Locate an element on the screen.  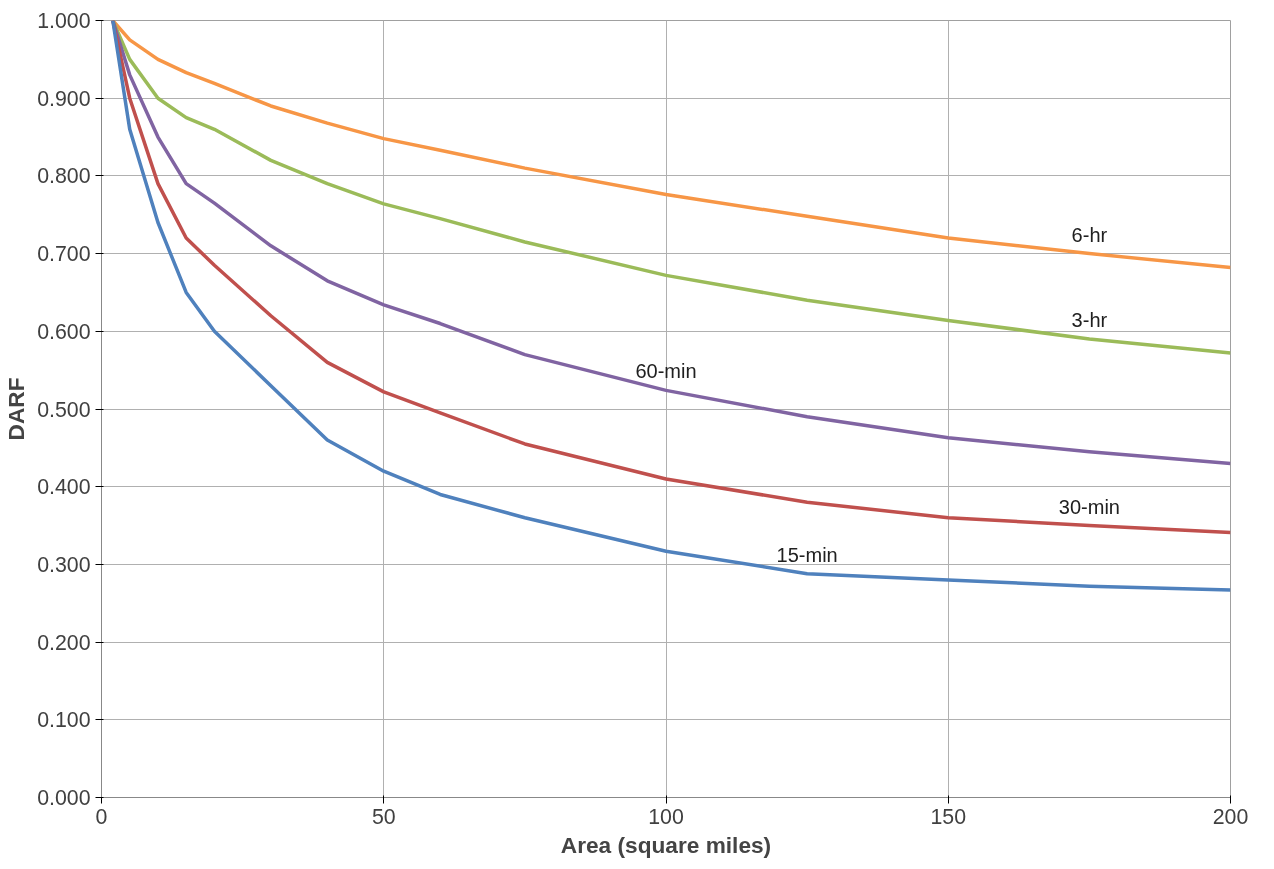
series-label: 6-hr is located at coordinates (1089, 234).